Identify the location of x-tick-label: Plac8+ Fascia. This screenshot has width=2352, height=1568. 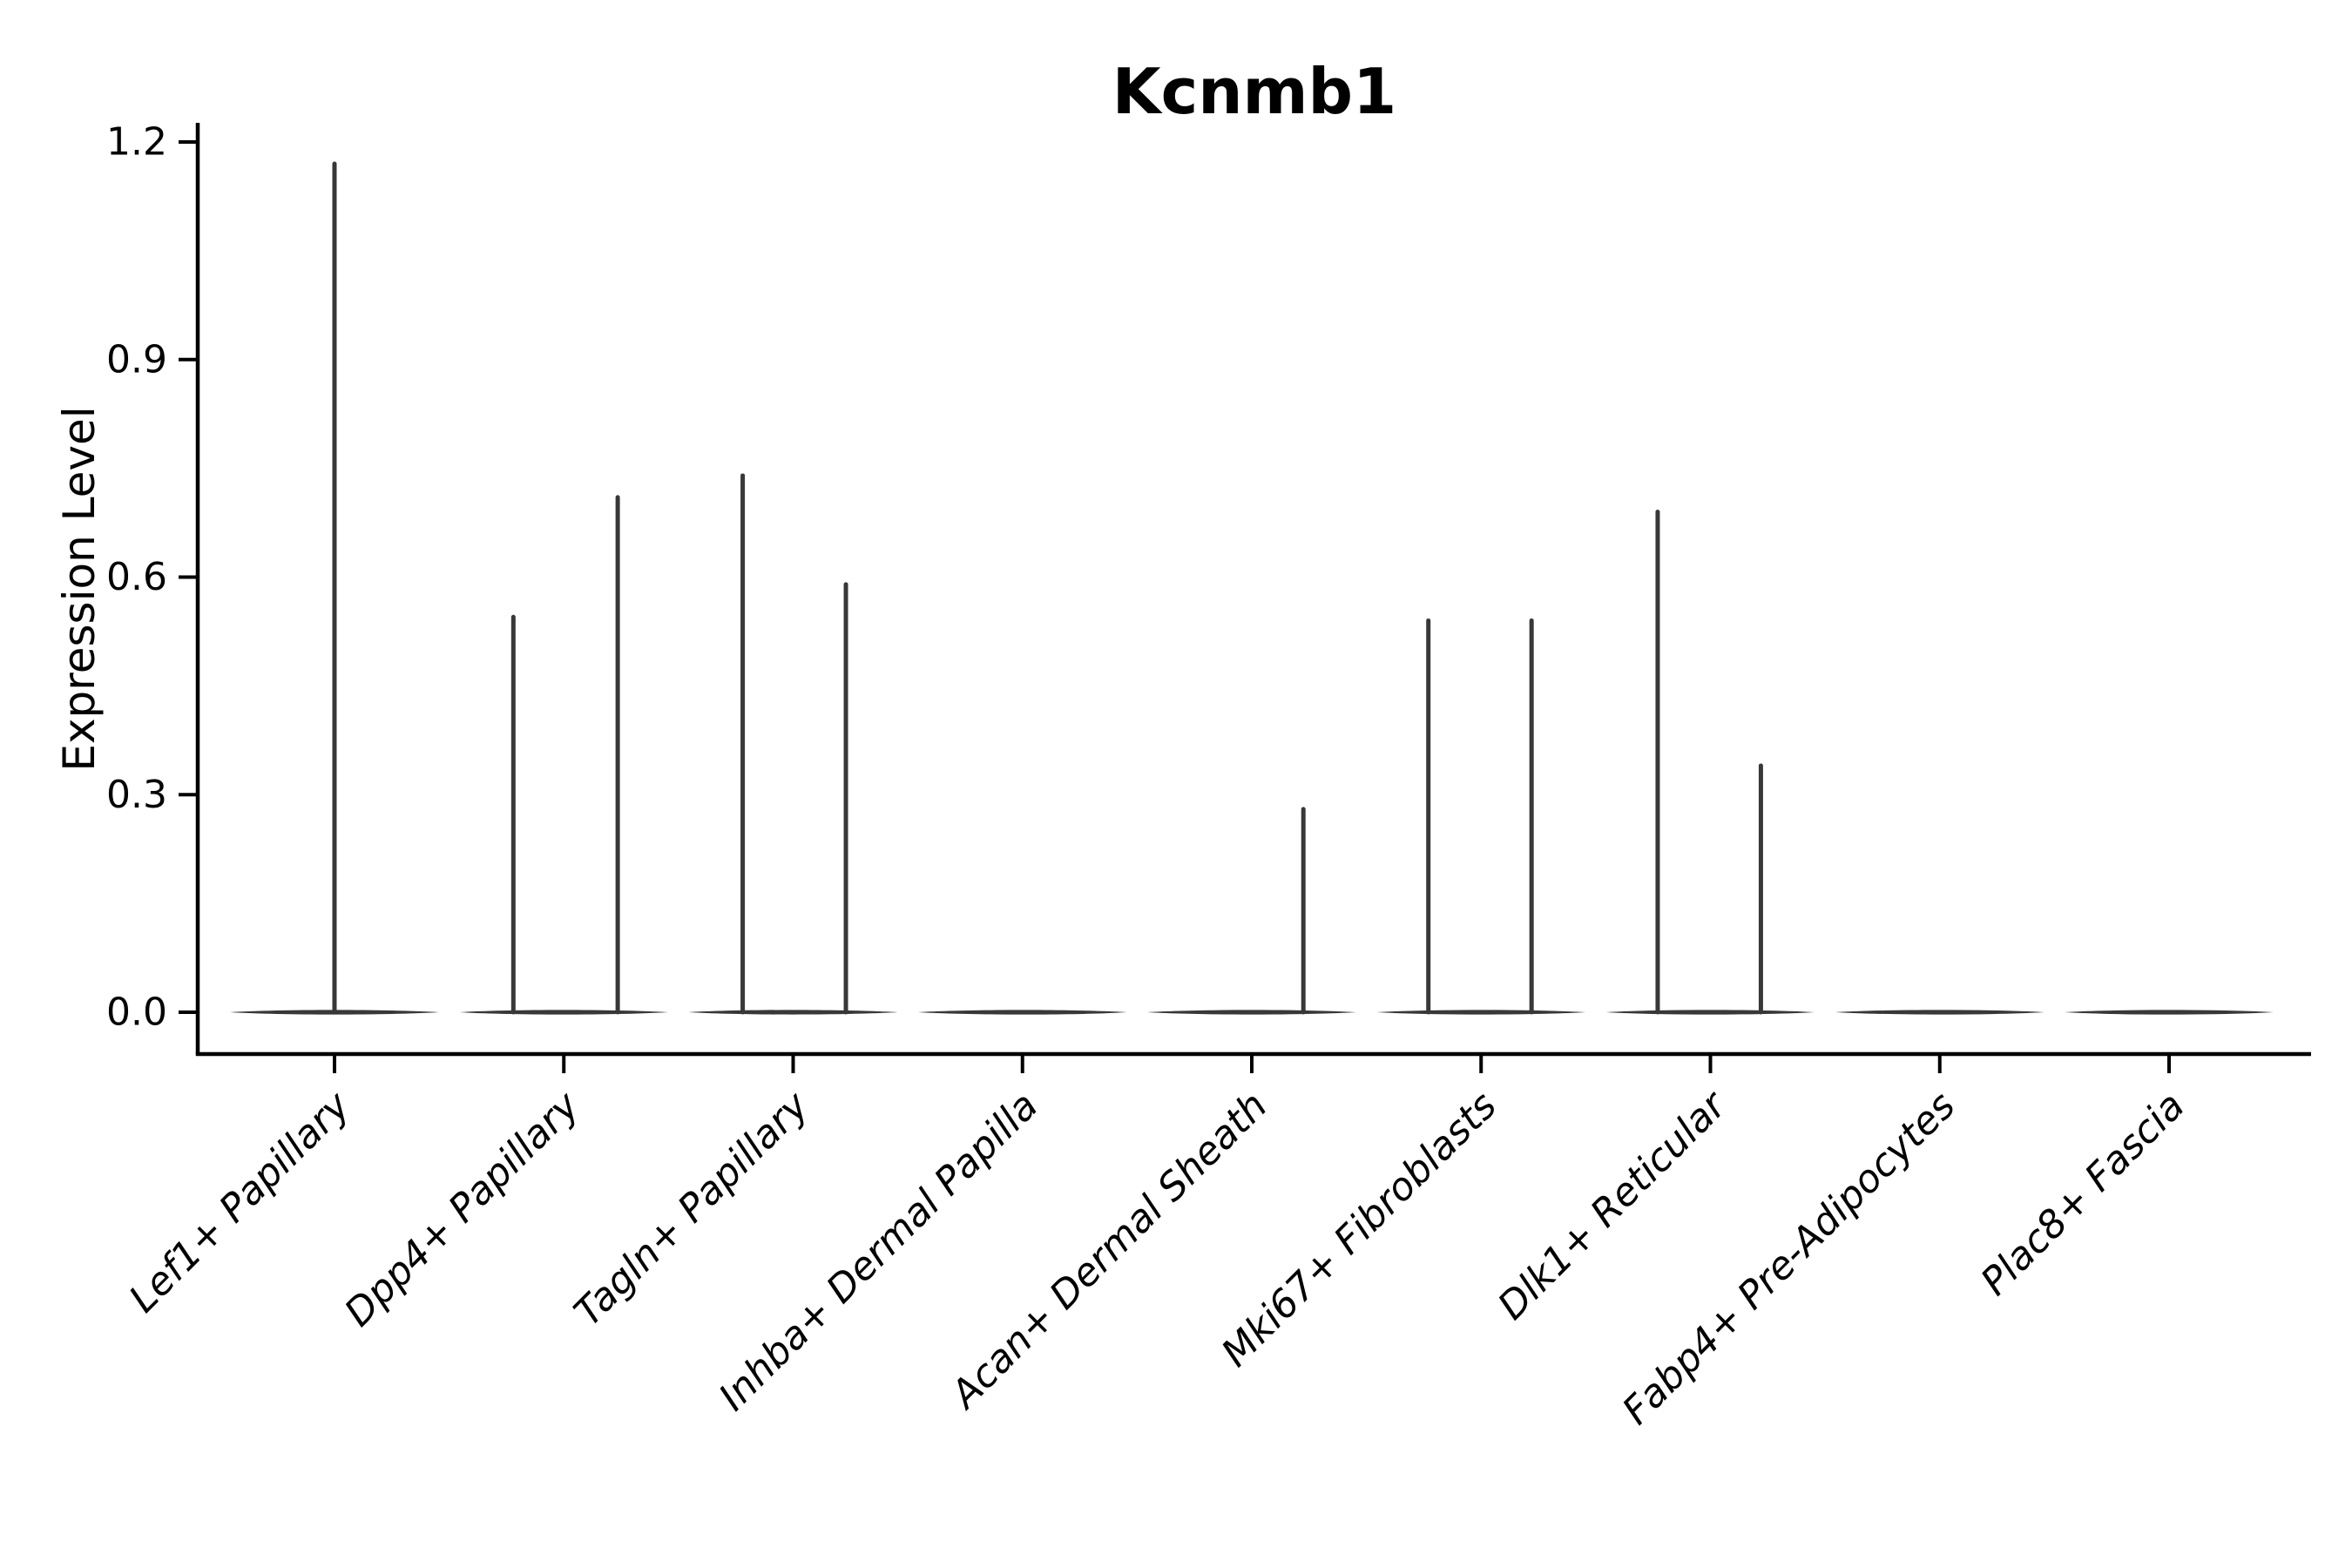
(2082, 1194).